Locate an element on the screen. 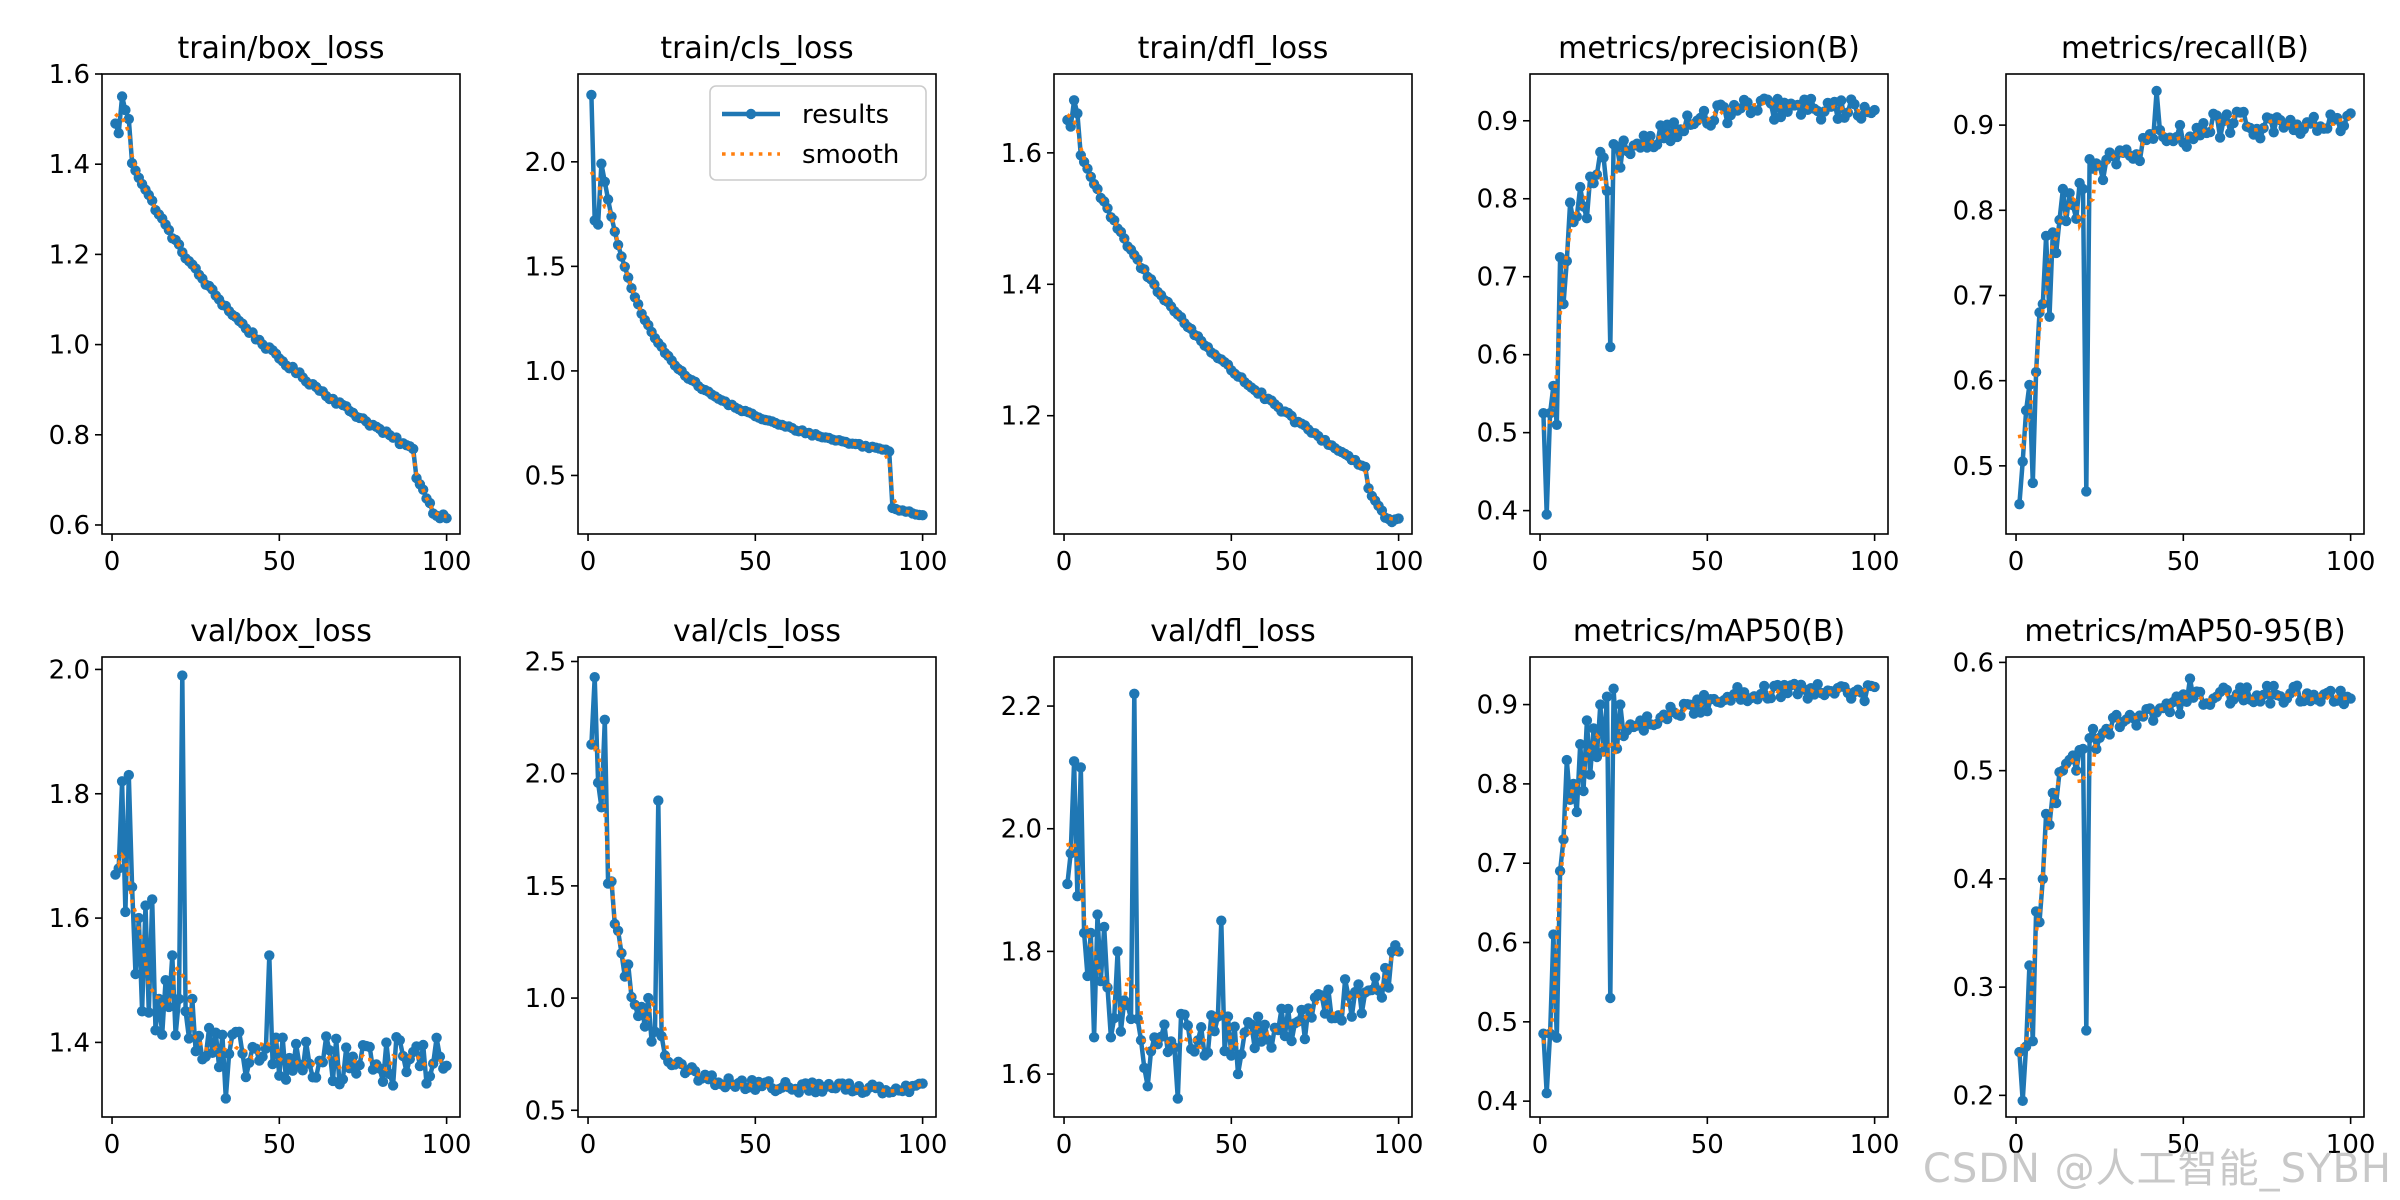 This screenshot has width=2400, height=1200. y-tick-label: 0.5 is located at coordinates (545, 476).